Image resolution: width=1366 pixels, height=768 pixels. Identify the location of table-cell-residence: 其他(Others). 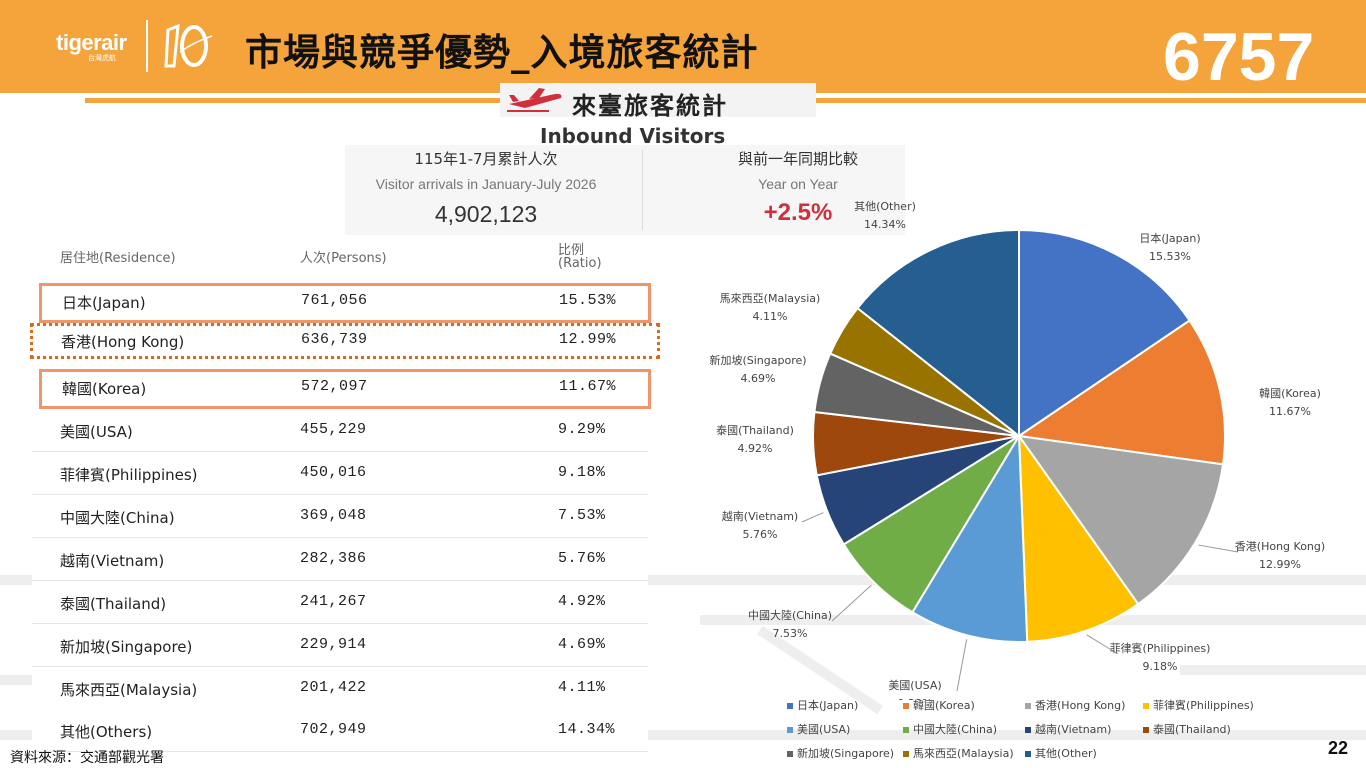
(106, 732).